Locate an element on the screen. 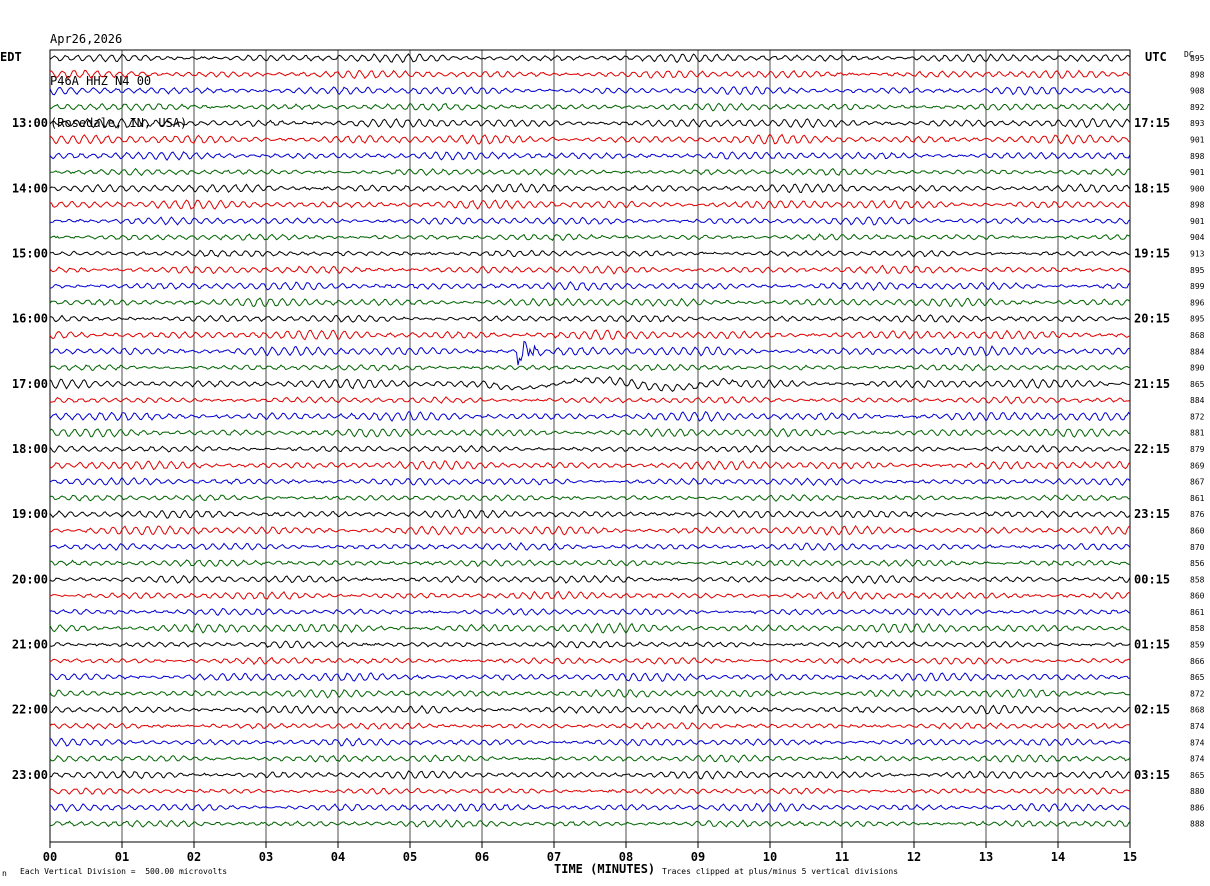 The image size is (1210, 886). left-time-label: 20:00 is located at coordinates (30, 579).